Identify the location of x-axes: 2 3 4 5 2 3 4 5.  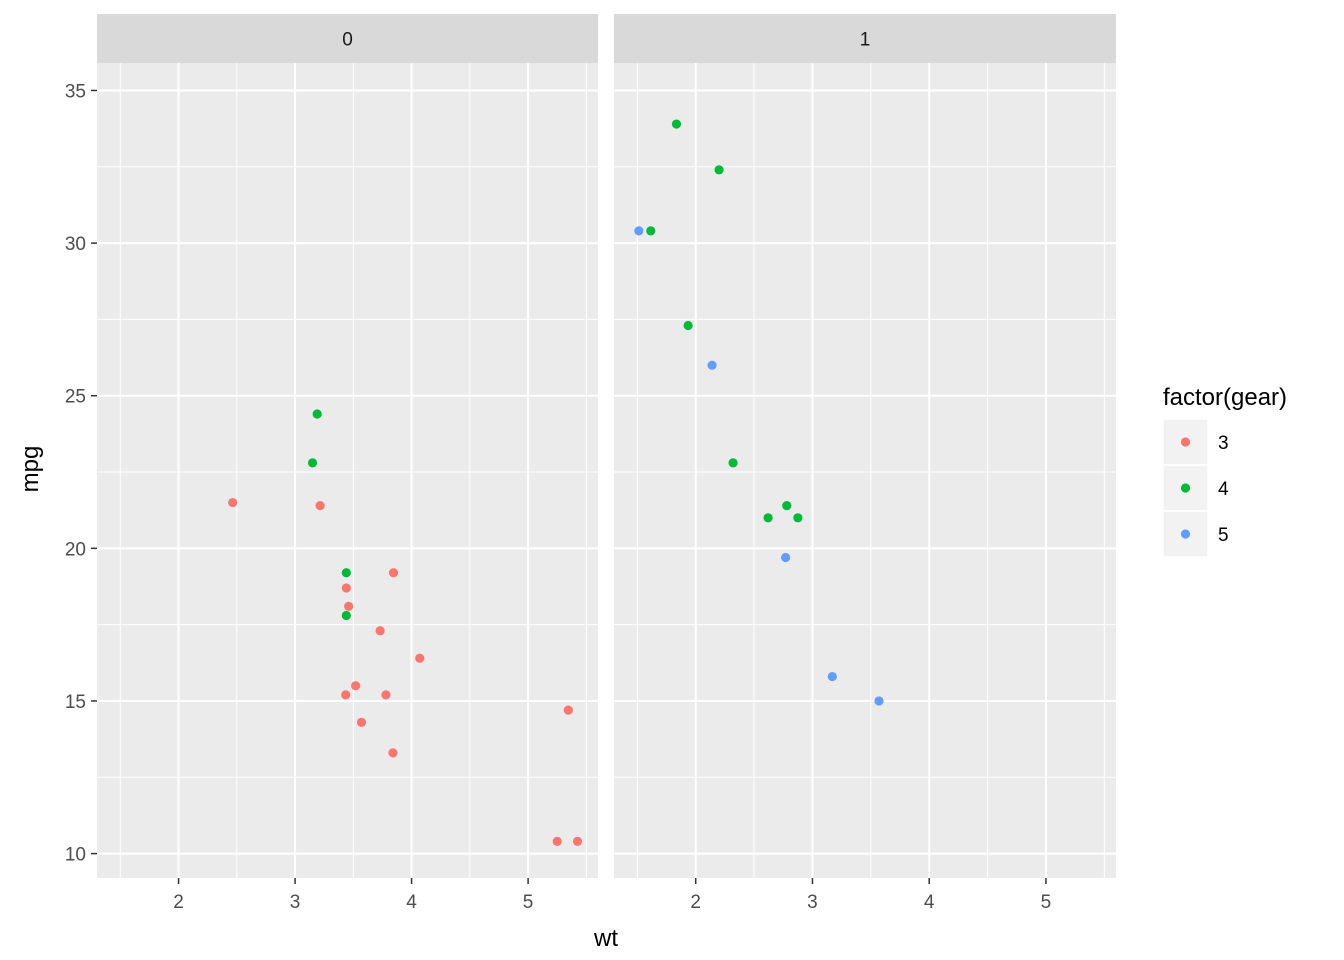
(612, 895).